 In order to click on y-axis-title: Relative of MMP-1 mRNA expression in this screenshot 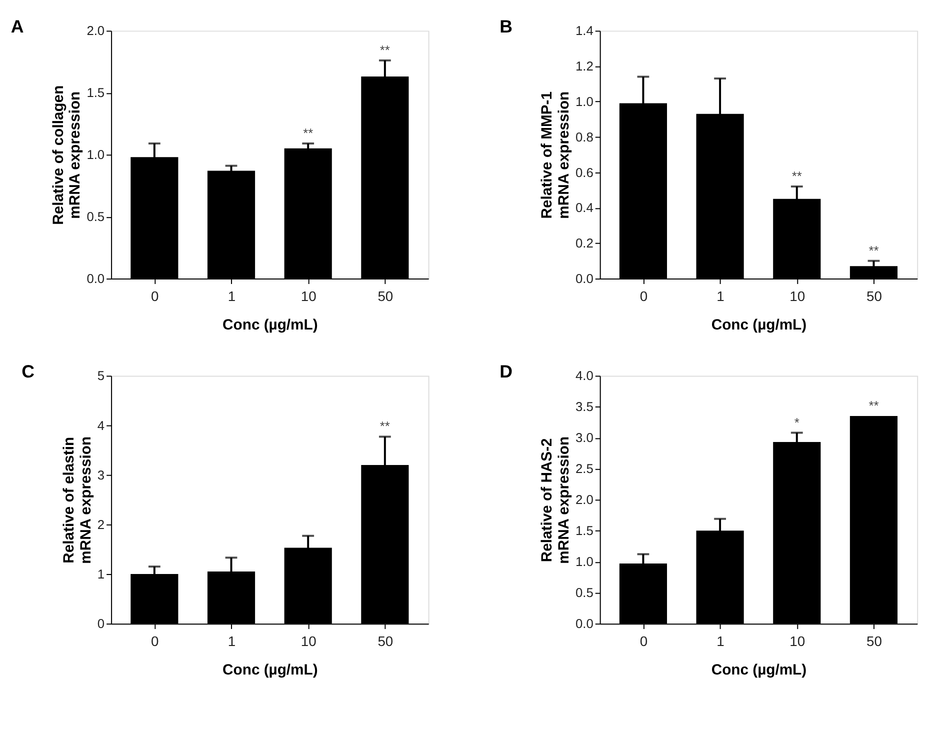, I will do `click(556, 155)`.